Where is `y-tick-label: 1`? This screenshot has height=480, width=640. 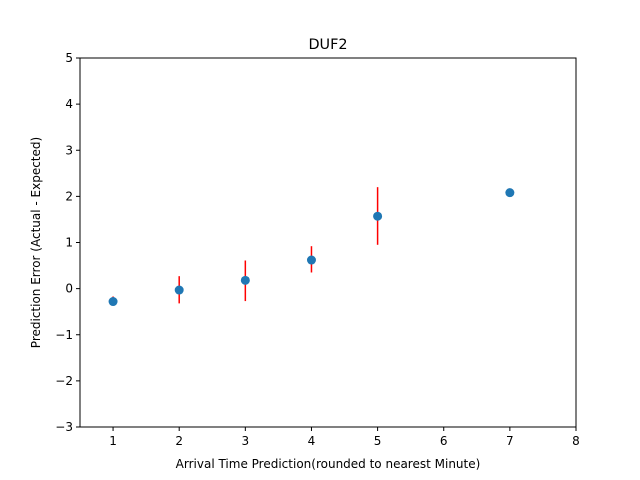 y-tick-label: 1 is located at coordinates (69, 243).